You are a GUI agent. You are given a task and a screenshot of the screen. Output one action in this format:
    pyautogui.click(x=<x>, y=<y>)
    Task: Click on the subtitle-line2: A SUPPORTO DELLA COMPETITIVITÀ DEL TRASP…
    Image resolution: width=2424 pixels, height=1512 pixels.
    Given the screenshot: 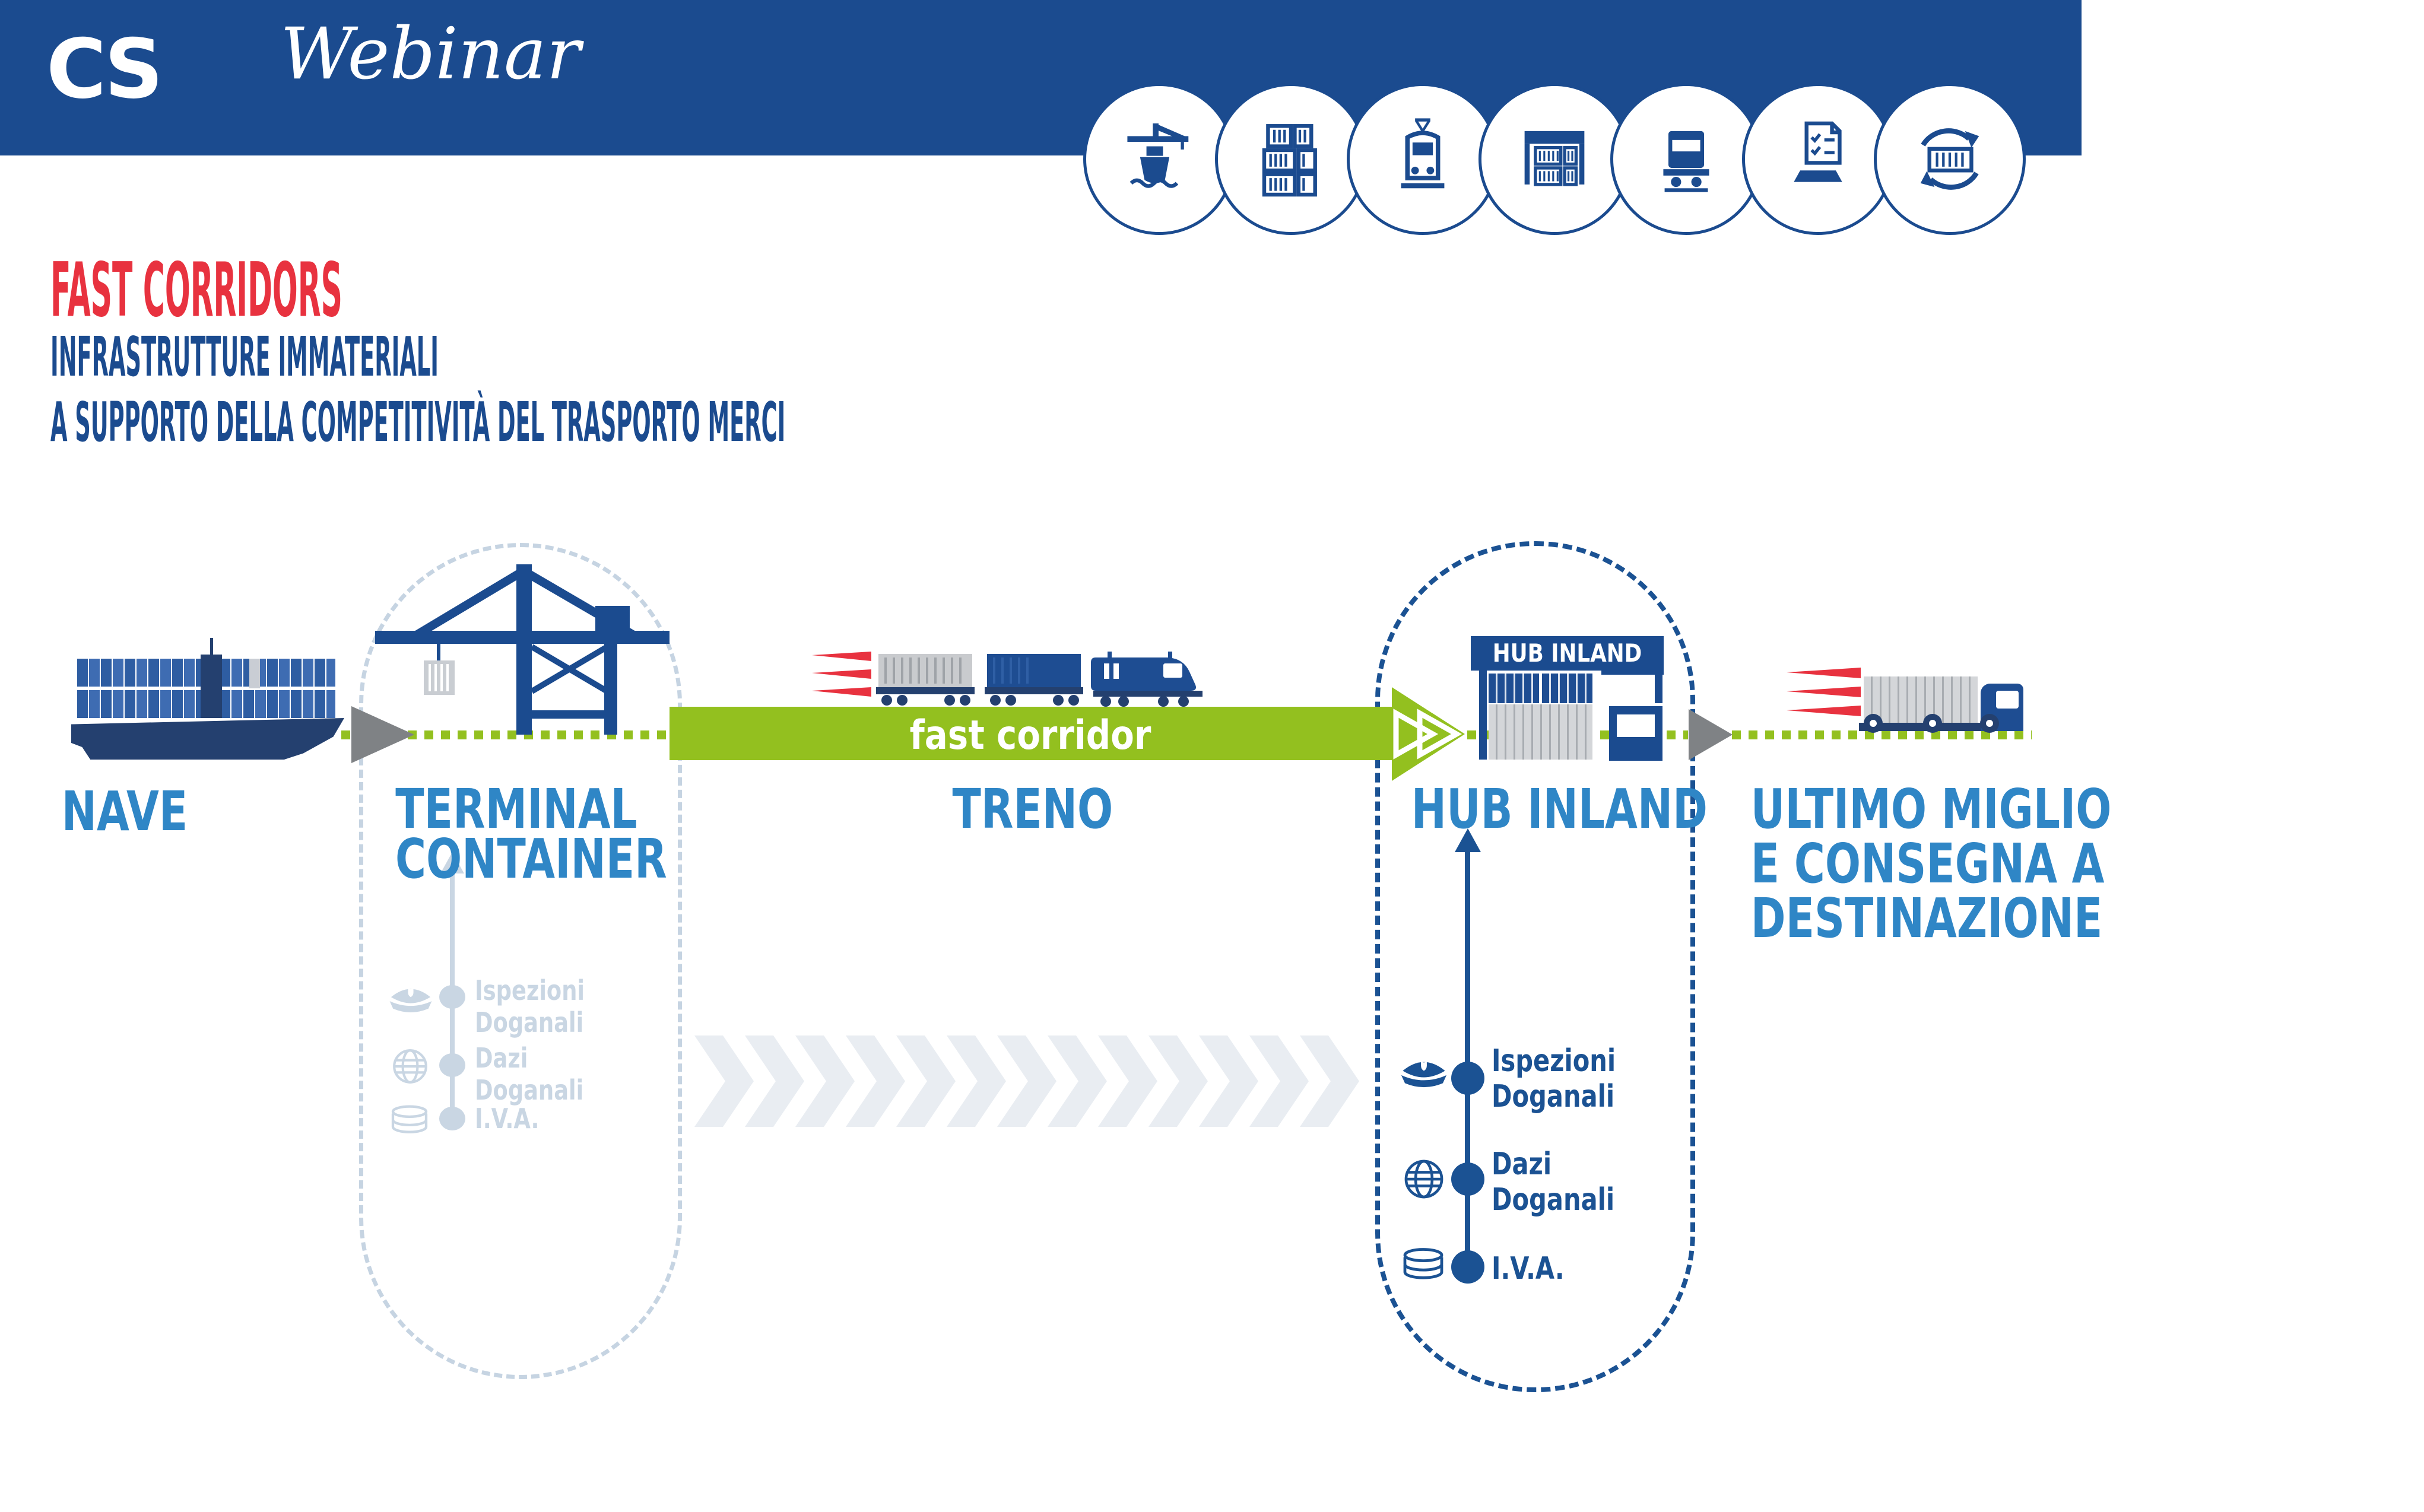 What is the action you would take?
    pyautogui.click(x=418, y=422)
    